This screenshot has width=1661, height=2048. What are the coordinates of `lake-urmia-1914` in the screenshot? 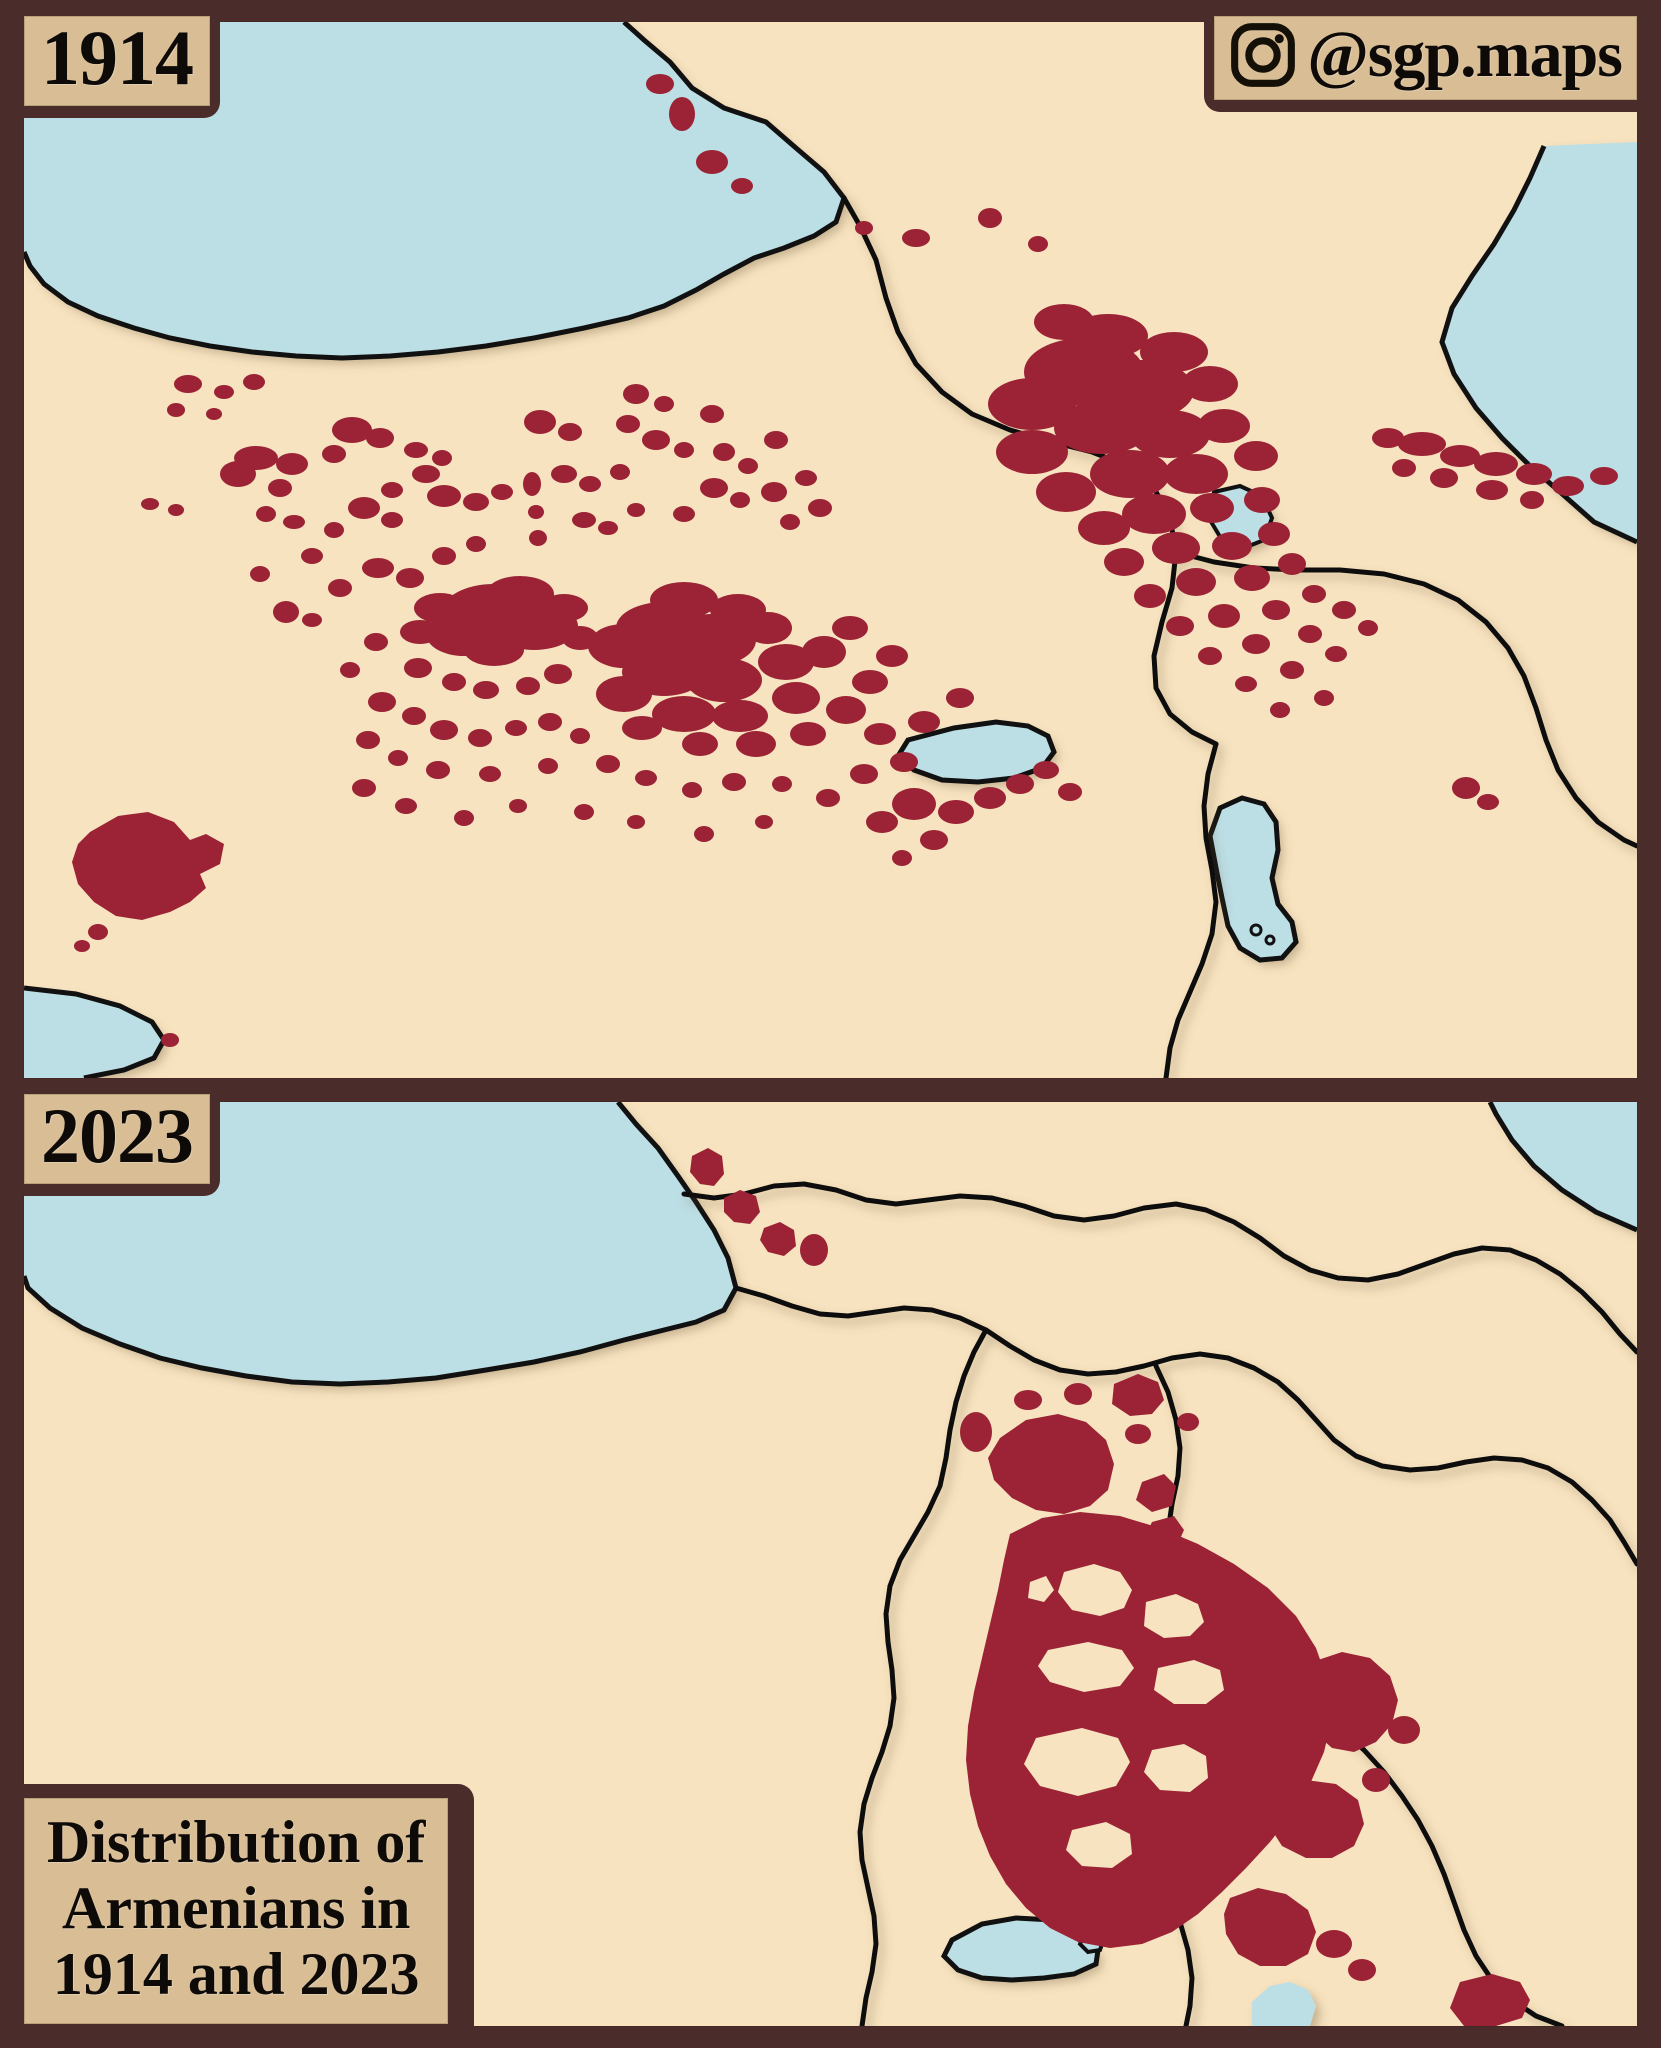 It's located at (1253, 879).